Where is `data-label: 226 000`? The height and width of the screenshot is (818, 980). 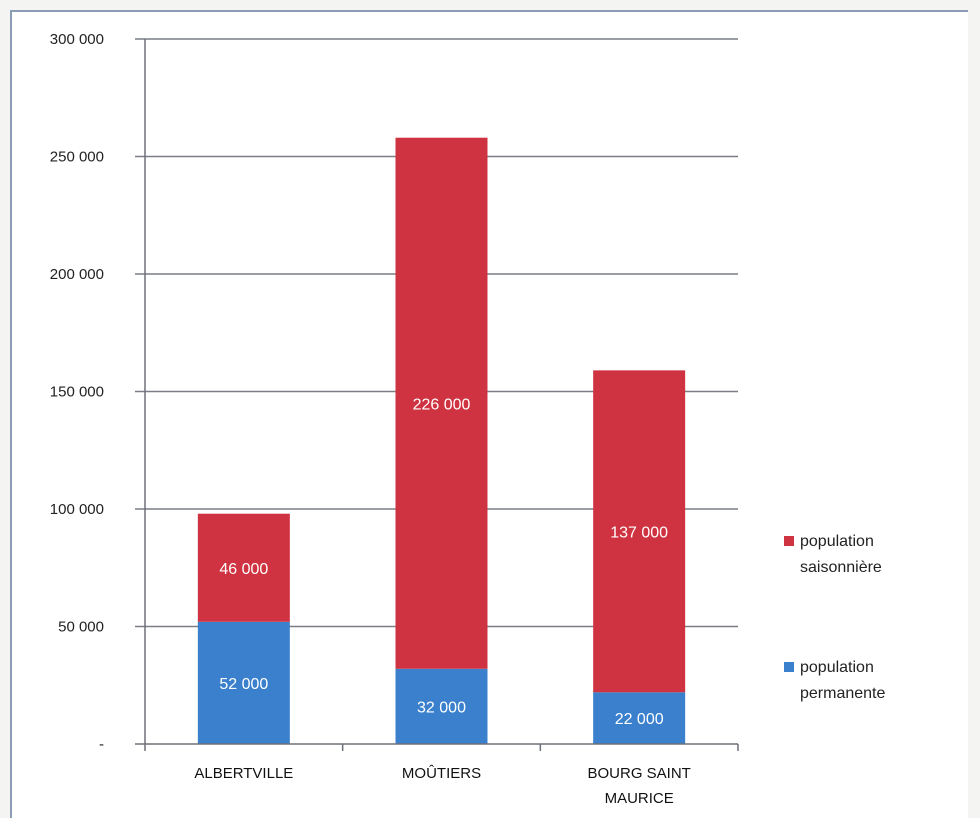
data-label: 226 000 is located at coordinates (442, 404).